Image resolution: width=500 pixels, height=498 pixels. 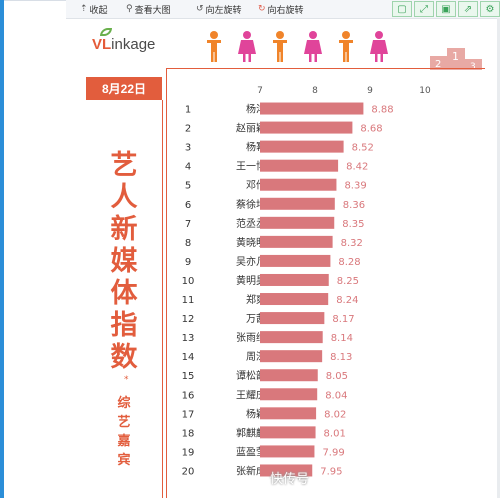 I want to click on rotate-right-label: 向右旋转, so click(x=285, y=10).